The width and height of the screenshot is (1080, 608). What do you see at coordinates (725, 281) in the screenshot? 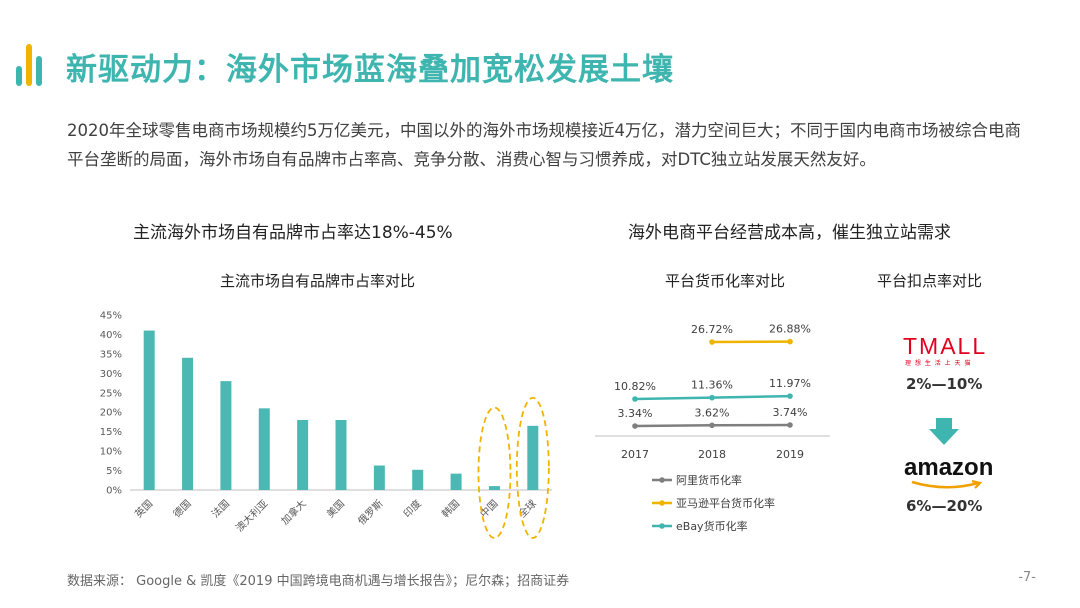
I see `line-chart-title: 平台货币化率对比` at bounding box center [725, 281].